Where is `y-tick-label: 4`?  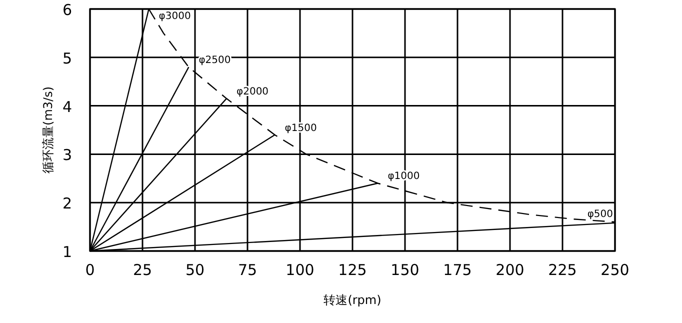
y-tick-label: 4 is located at coordinates (67, 107).